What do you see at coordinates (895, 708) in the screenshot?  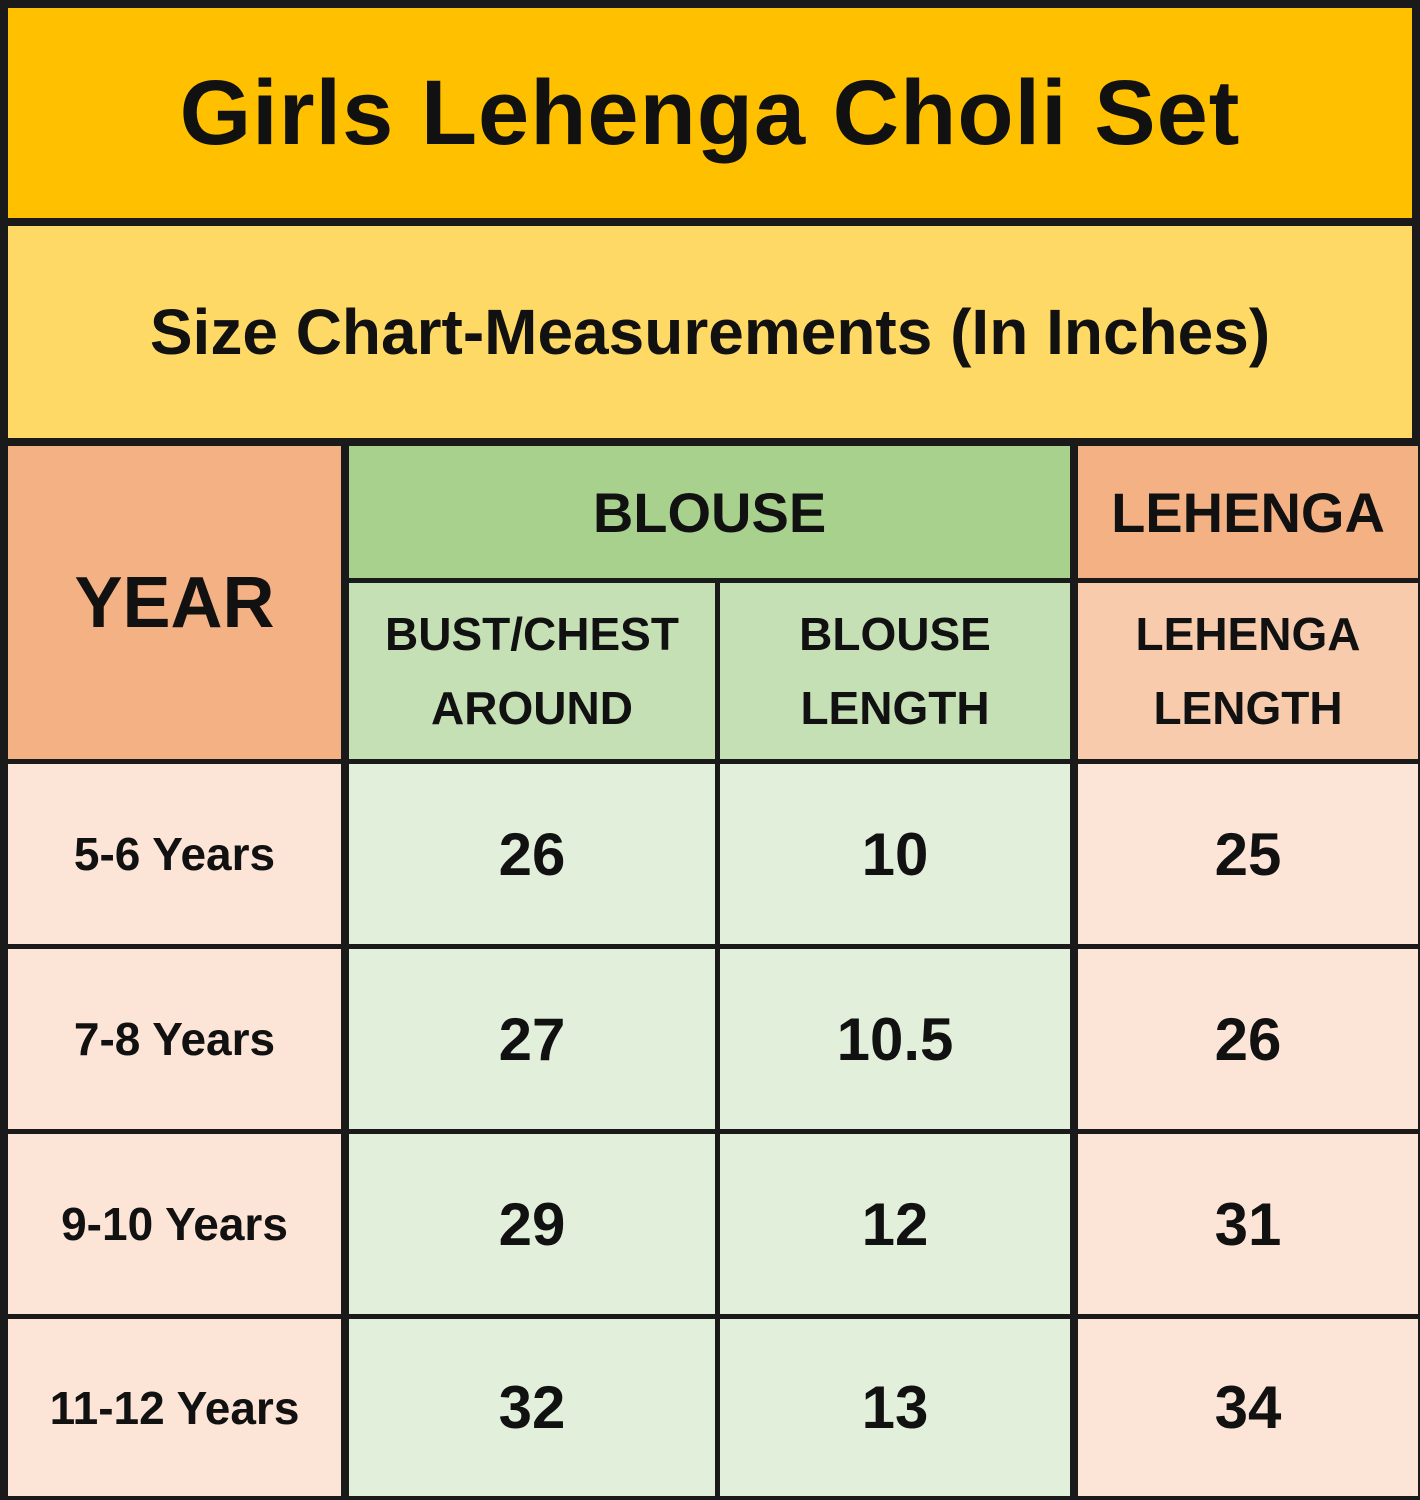 I see `blouse-length-header-line2: LENGTH` at bounding box center [895, 708].